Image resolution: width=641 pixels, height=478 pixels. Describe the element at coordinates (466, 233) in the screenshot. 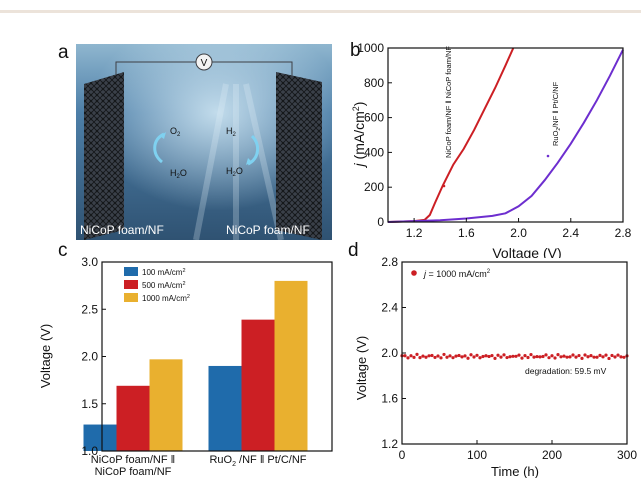

I see `x-tick-label: 1.6` at that location.